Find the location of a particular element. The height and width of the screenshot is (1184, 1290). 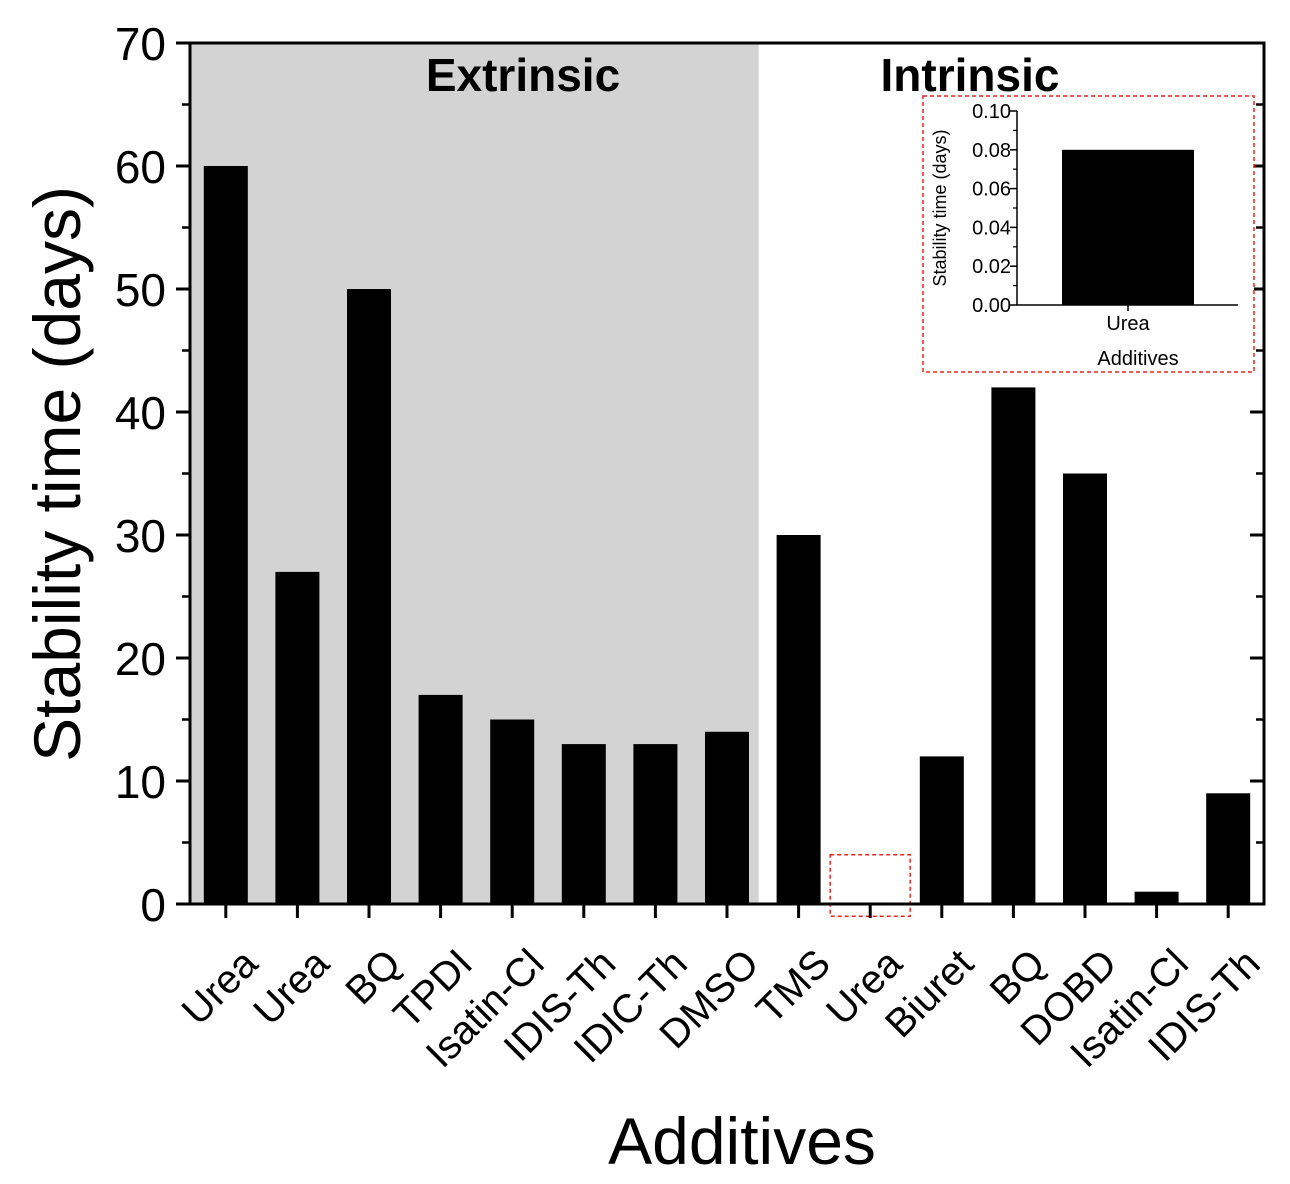

x-tick-label: TMS is located at coordinates (793, 986).